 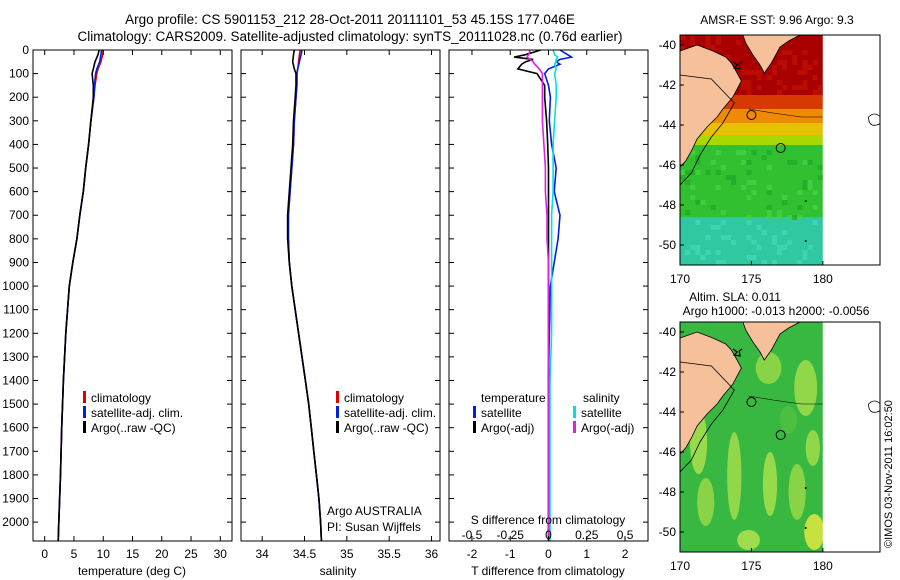 I want to click on y-tick-label: 800, so click(x=19, y=239).